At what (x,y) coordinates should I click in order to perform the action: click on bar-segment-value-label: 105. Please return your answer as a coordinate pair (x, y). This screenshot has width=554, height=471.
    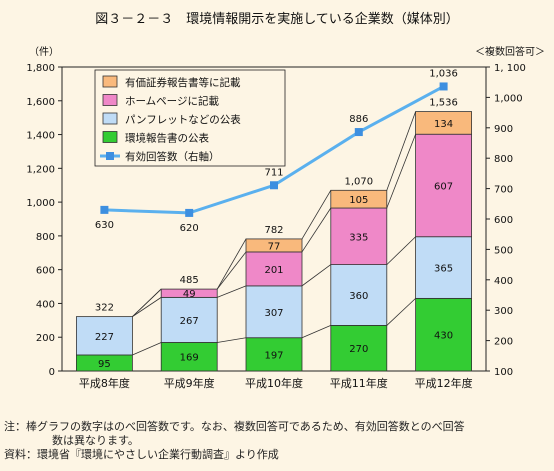
    Looking at the image, I should click on (358, 200).